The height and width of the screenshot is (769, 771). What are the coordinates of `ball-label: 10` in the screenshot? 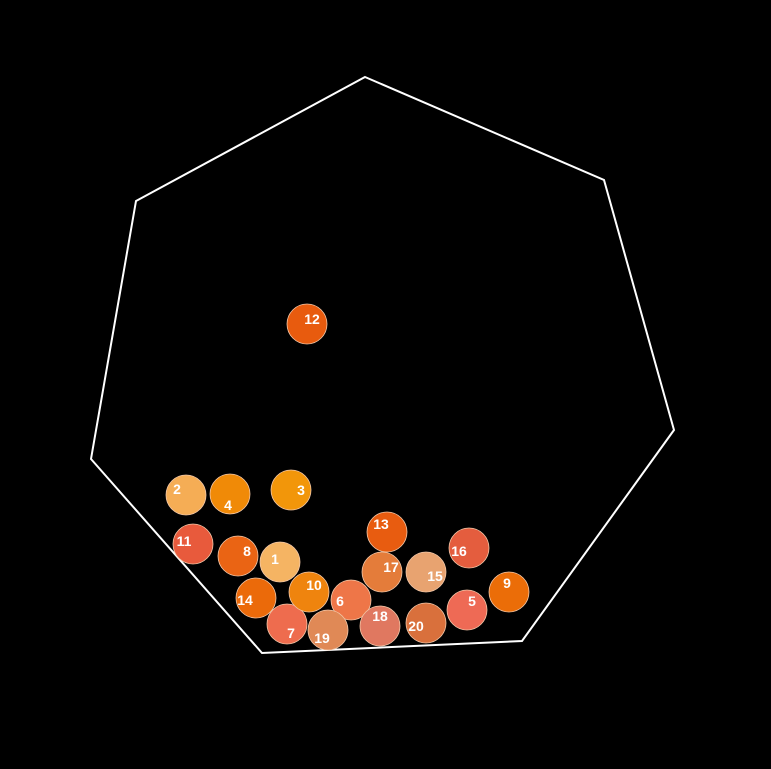 It's located at (314, 585).